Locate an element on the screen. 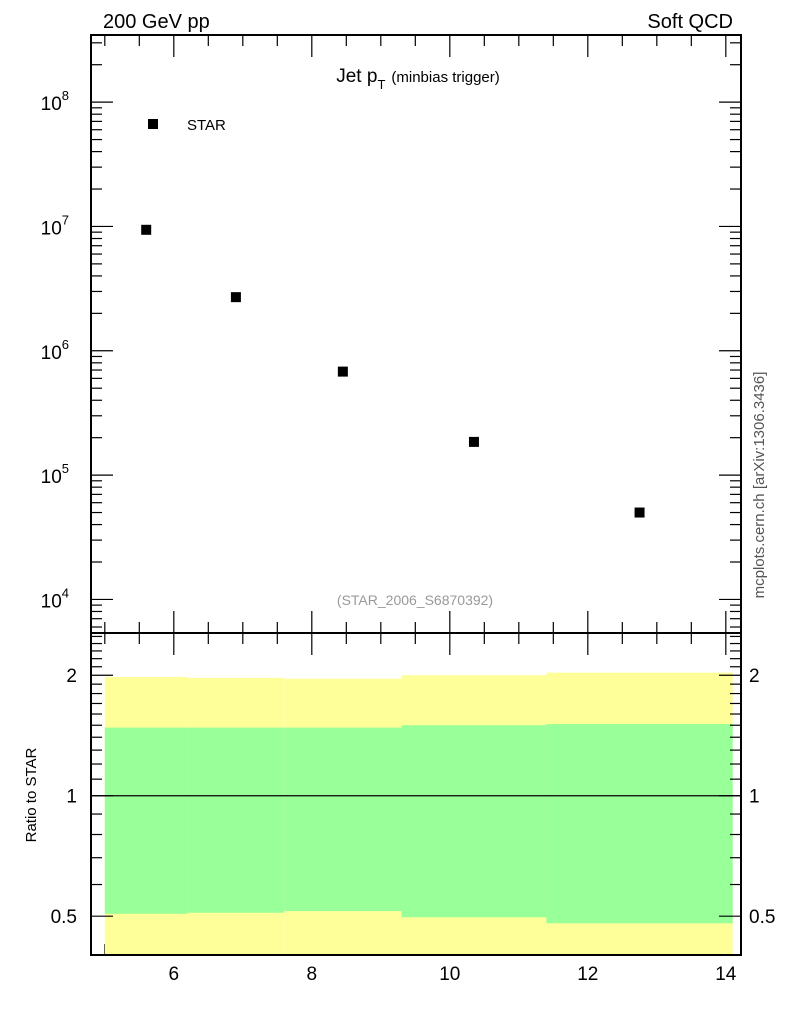  ratio-y-tick-label-left: 1 is located at coordinates (71, 797).